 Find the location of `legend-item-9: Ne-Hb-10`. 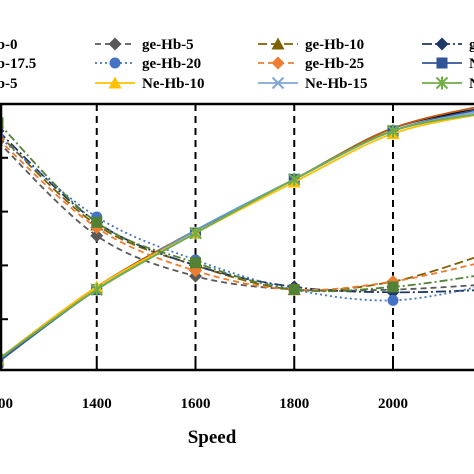

legend-item-9: Ne-Hb-10 is located at coordinates (150, 84).